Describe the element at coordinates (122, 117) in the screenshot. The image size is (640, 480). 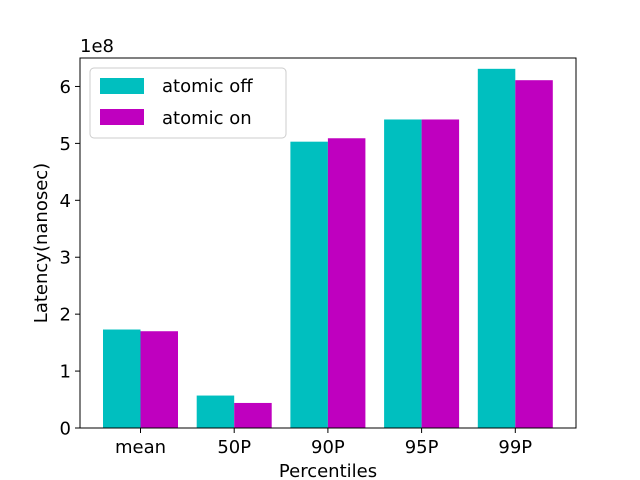
I see `legend-swatch-atomic-on` at that location.